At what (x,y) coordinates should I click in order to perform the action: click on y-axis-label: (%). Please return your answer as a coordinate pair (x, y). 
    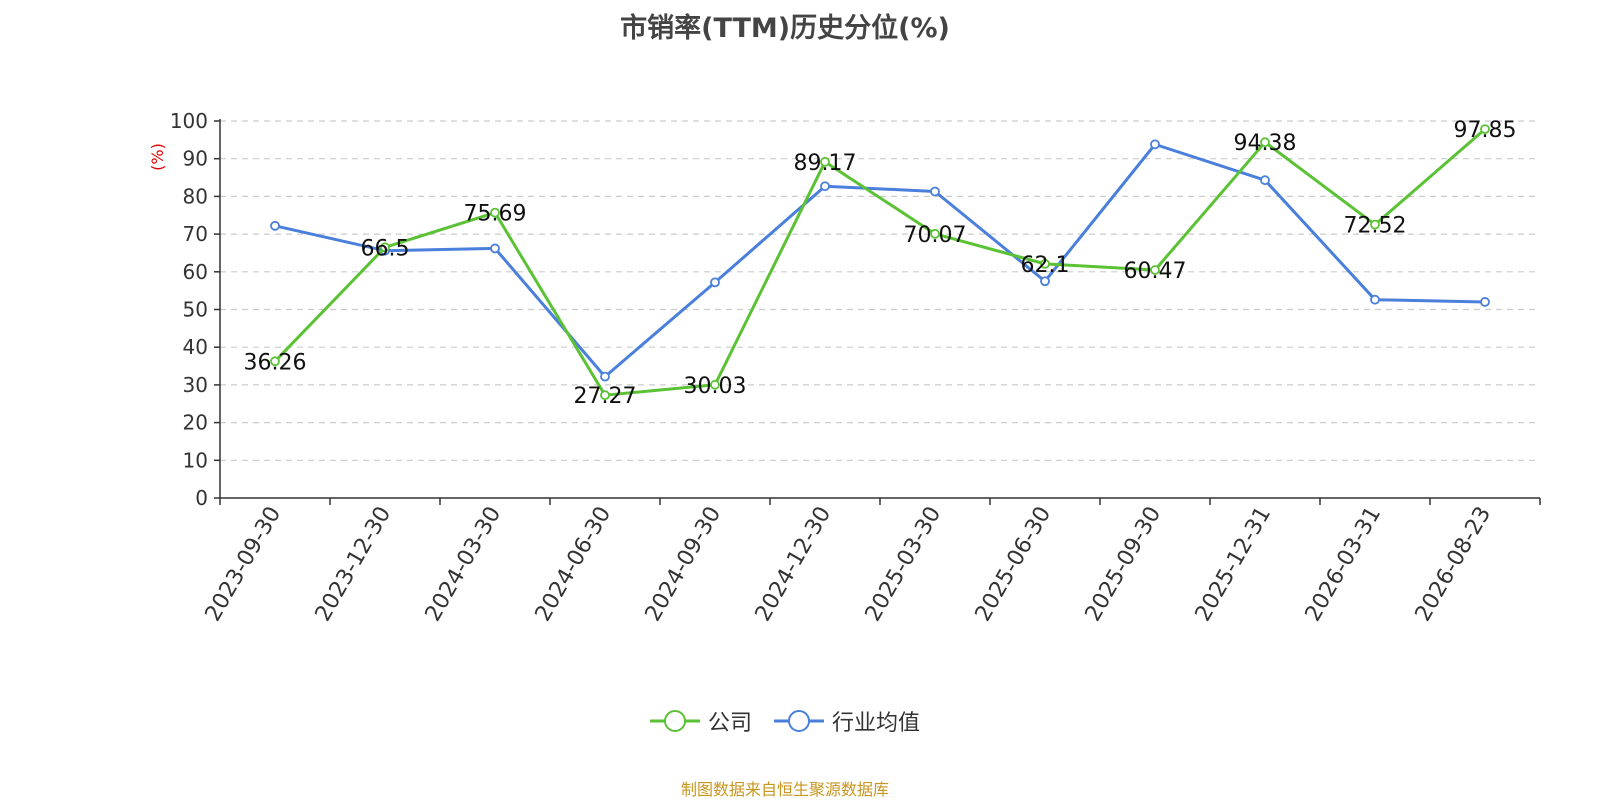
    Looking at the image, I should click on (157, 157).